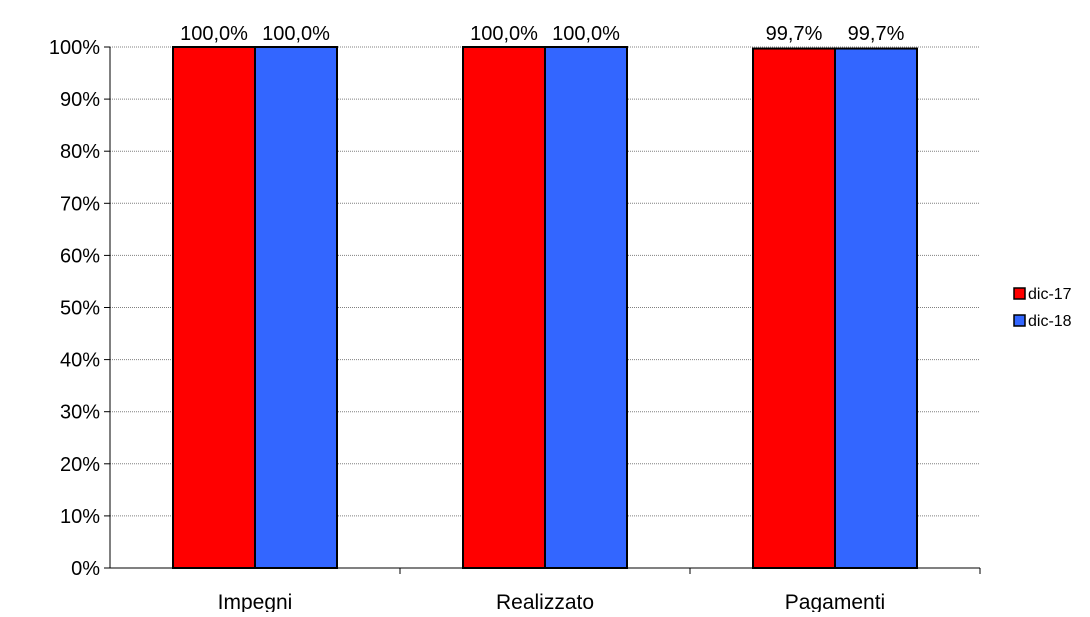  What do you see at coordinates (586, 307) in the screenshot?
I see `bar-dic-18-realizzato` at bounding box center [586, 307].